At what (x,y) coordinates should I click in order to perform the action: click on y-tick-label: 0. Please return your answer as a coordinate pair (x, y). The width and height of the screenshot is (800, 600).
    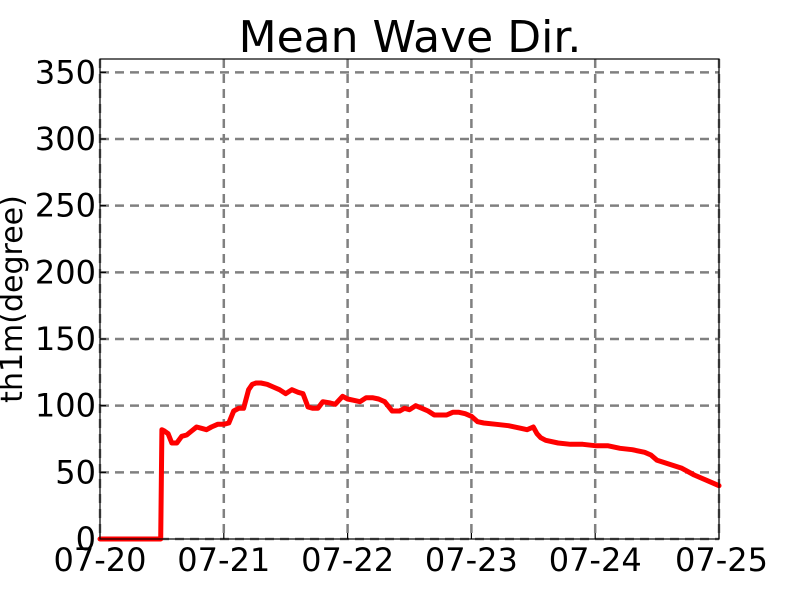
    Looking at the image, I should click on (86, 539).